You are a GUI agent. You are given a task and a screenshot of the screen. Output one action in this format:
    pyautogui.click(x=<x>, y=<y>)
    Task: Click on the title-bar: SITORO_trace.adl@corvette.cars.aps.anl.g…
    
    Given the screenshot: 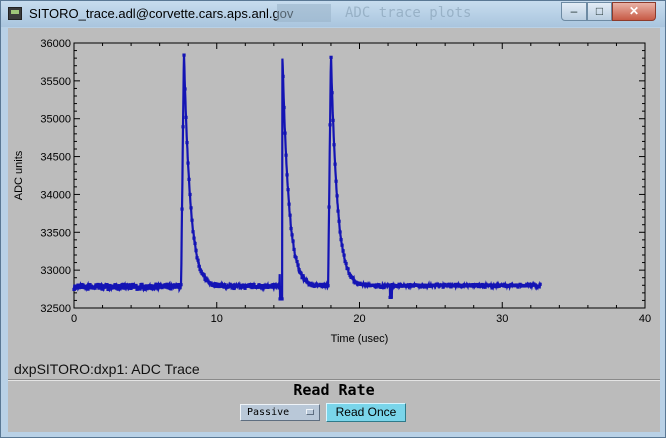 What is the action you would take?
    pyautogui.click(x=333, y=14)
    